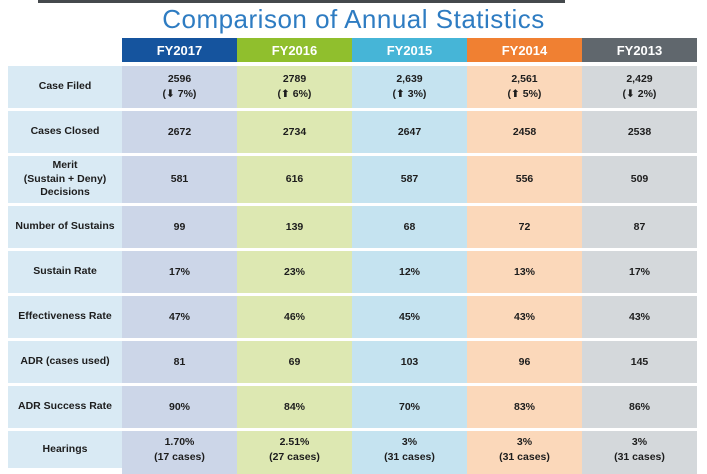 The image size is (707, 474). I want to click on table-row-adr-cases-used: ADR (cases used) 81 69 103 96 145, so click(352, 362).